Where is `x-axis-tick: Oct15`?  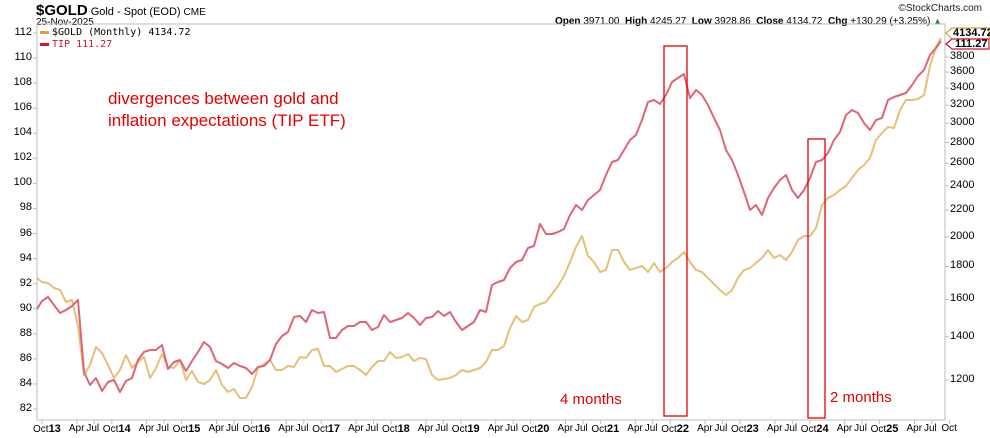 x-axis-tick: Oct15 is located at coordinates (186, 429).